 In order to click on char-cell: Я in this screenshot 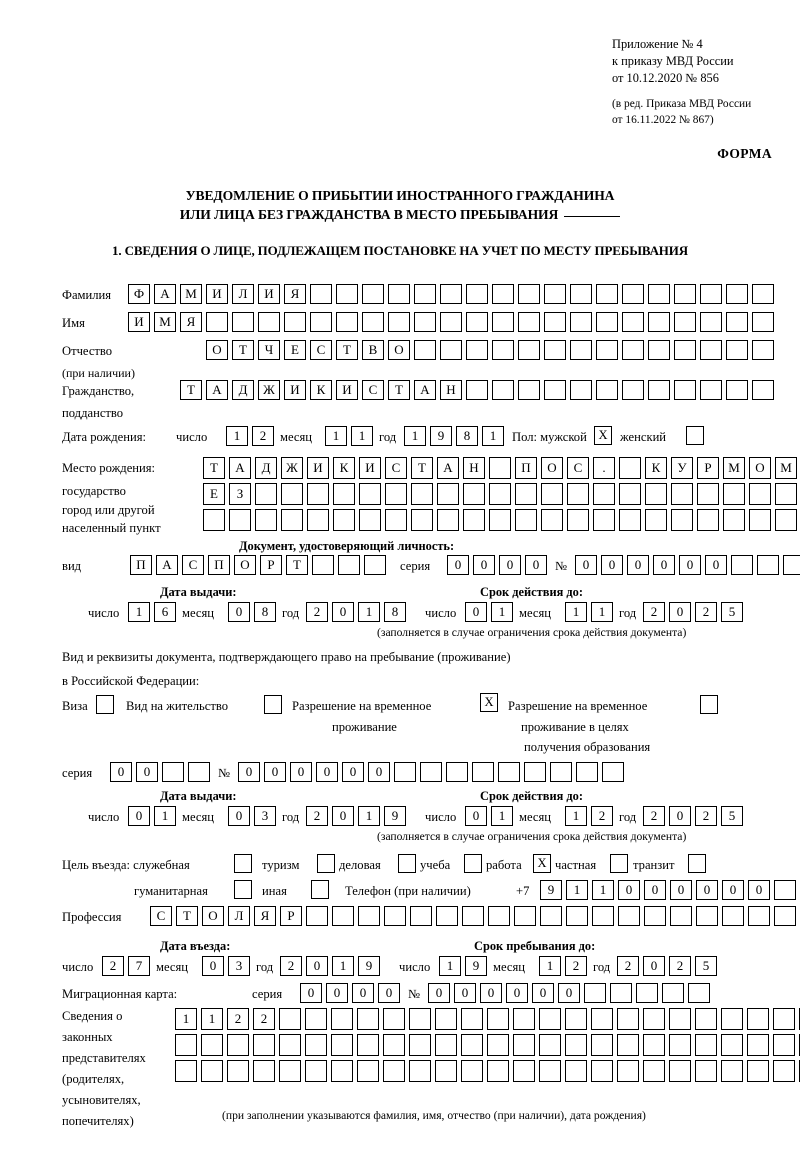, I will do `click(295, 294)`.